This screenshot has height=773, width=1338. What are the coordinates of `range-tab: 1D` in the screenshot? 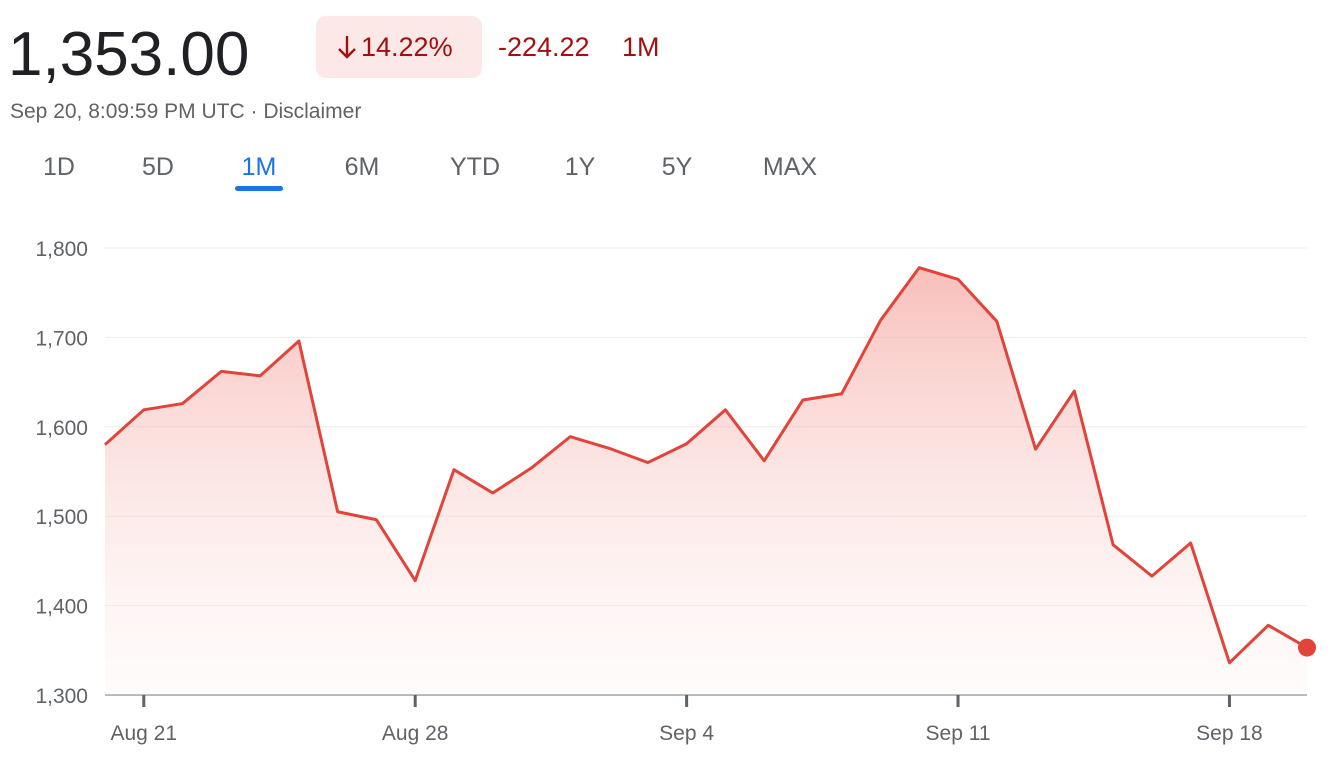 It's located at (59, 167).